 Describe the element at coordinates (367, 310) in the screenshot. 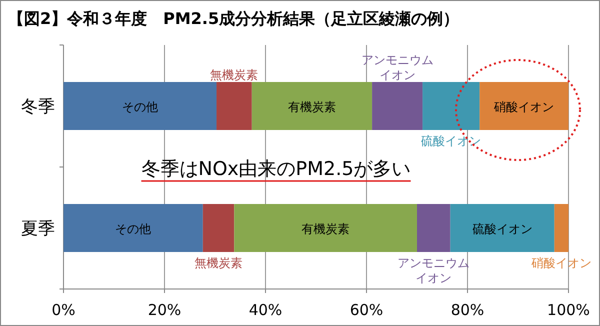

I see `x-tick-label: 60%` at that location.